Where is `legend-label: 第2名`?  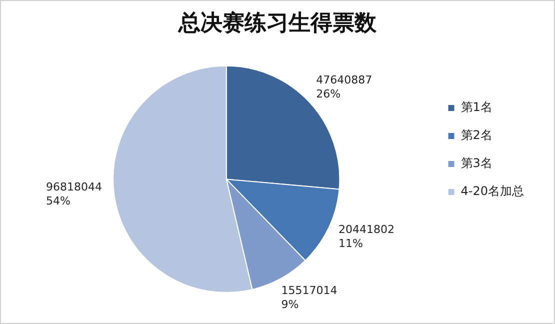 legend-label: 第2名 is located at coordinates (476, 135).